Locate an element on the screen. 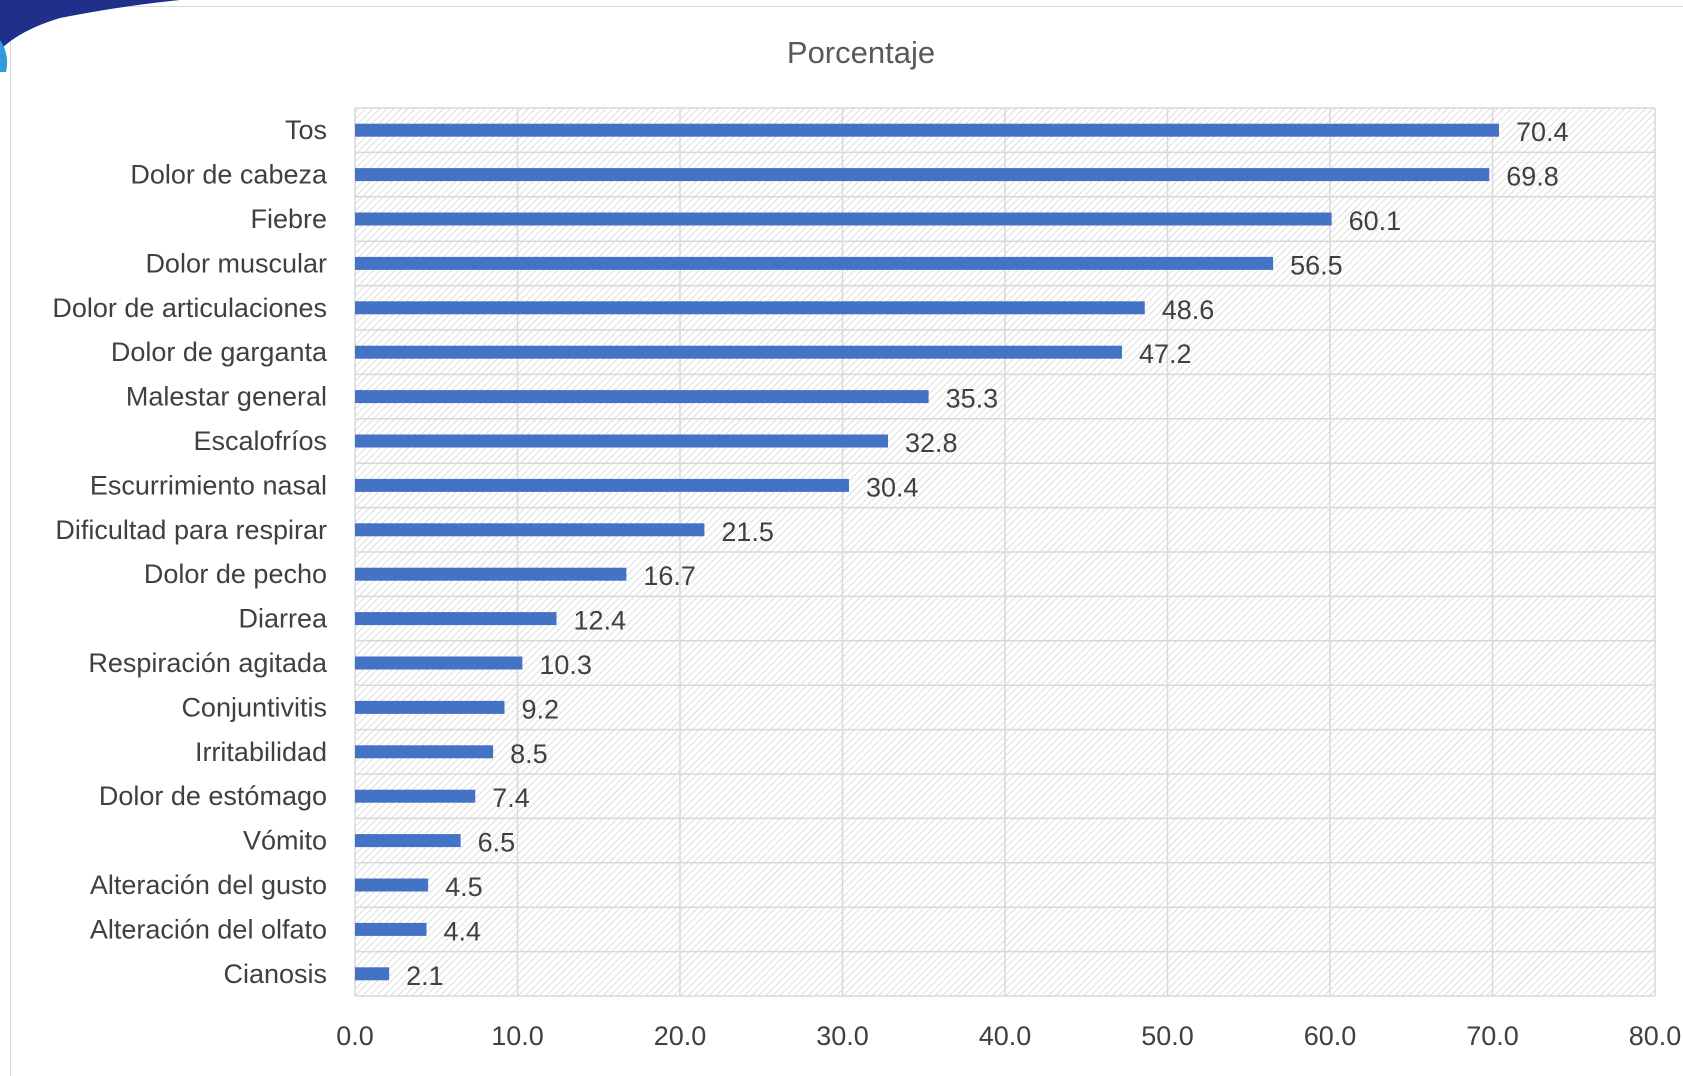  data-label: 47.2 is located at coordinates (1165, 354).